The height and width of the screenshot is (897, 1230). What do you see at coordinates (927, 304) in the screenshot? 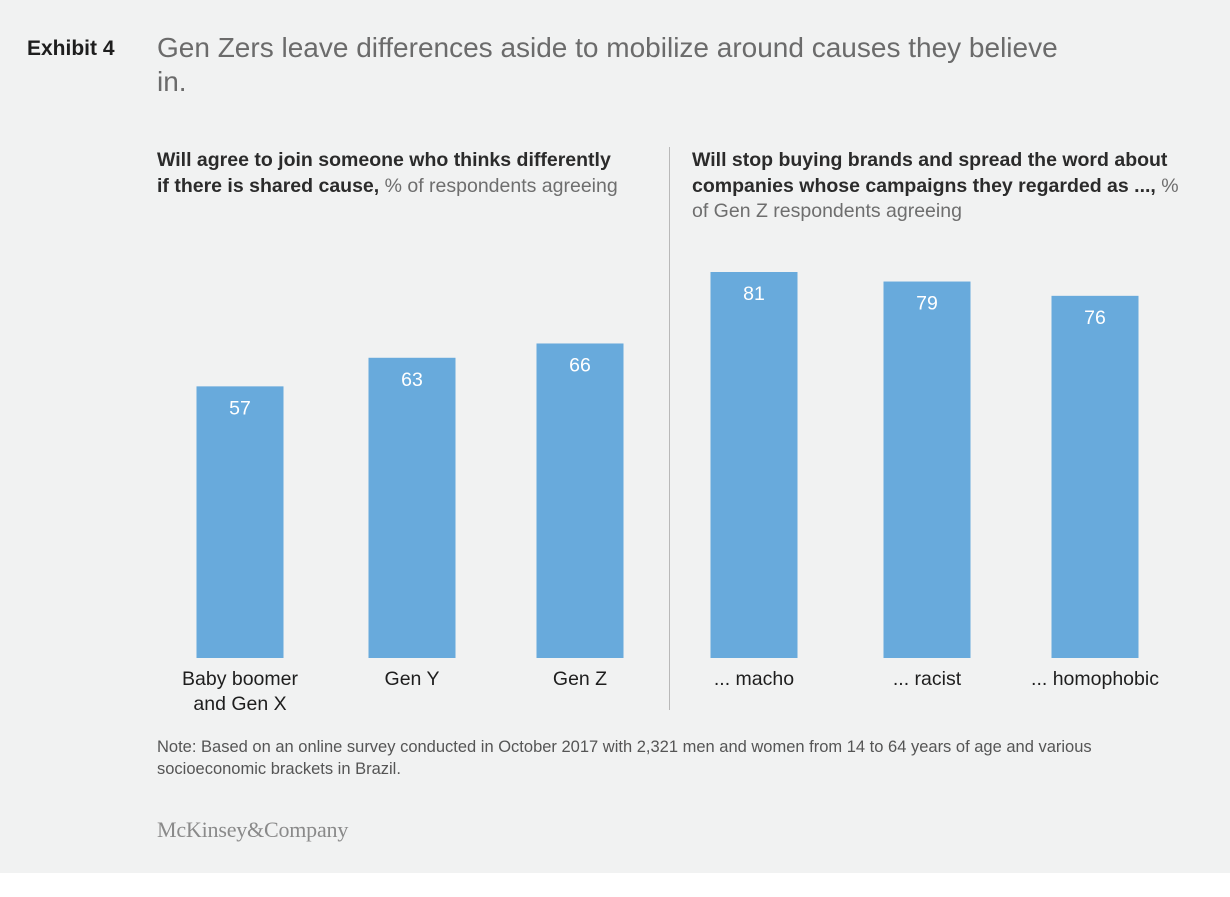
I see `right-bar-value-2: 79` at bounding box center [927, 304].